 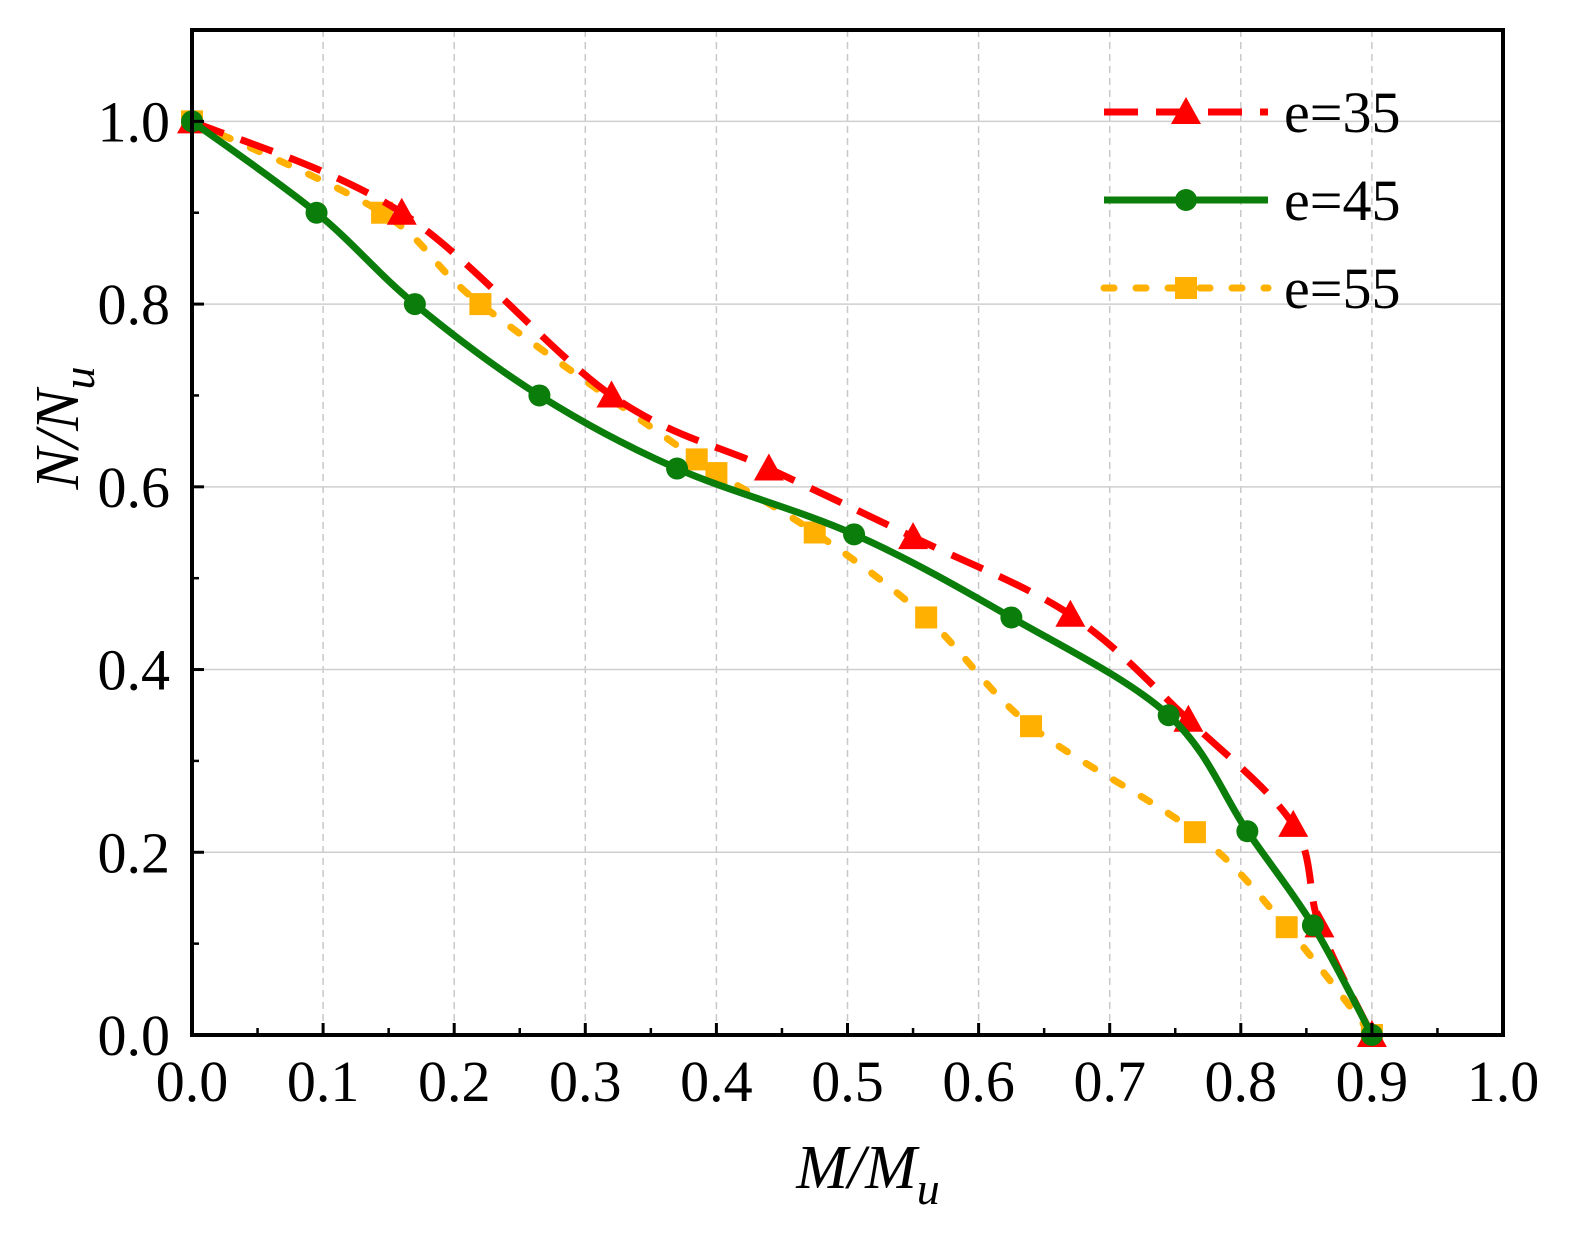 What do you see at coordinates (192, 1081) in the screenshot?
I see `x-tick-label: 0.0` at bounding box center [192, 1081].